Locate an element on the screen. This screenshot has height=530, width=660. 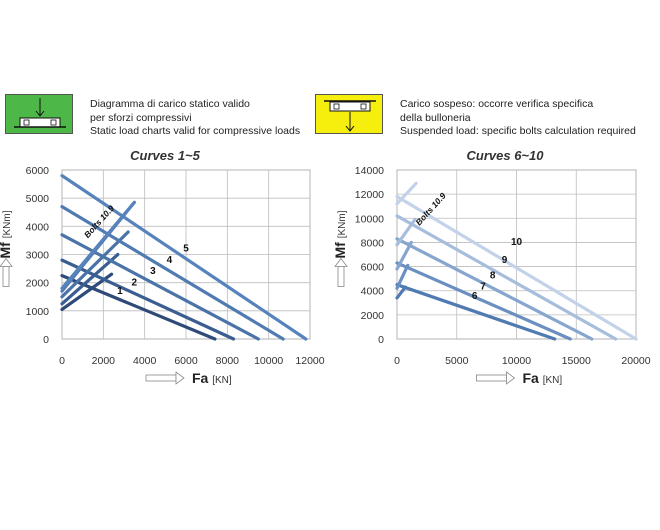
curve-label: 3 is located at coordinates (153, 271).